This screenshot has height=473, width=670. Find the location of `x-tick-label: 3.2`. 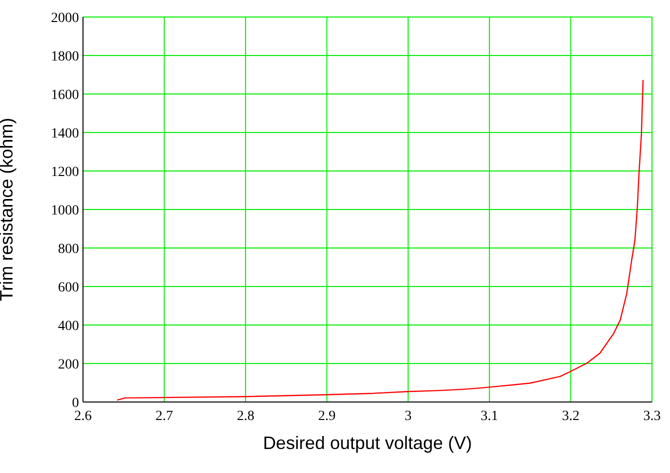

x-tick-label: 3.2 is located at coordinates (571, 416).